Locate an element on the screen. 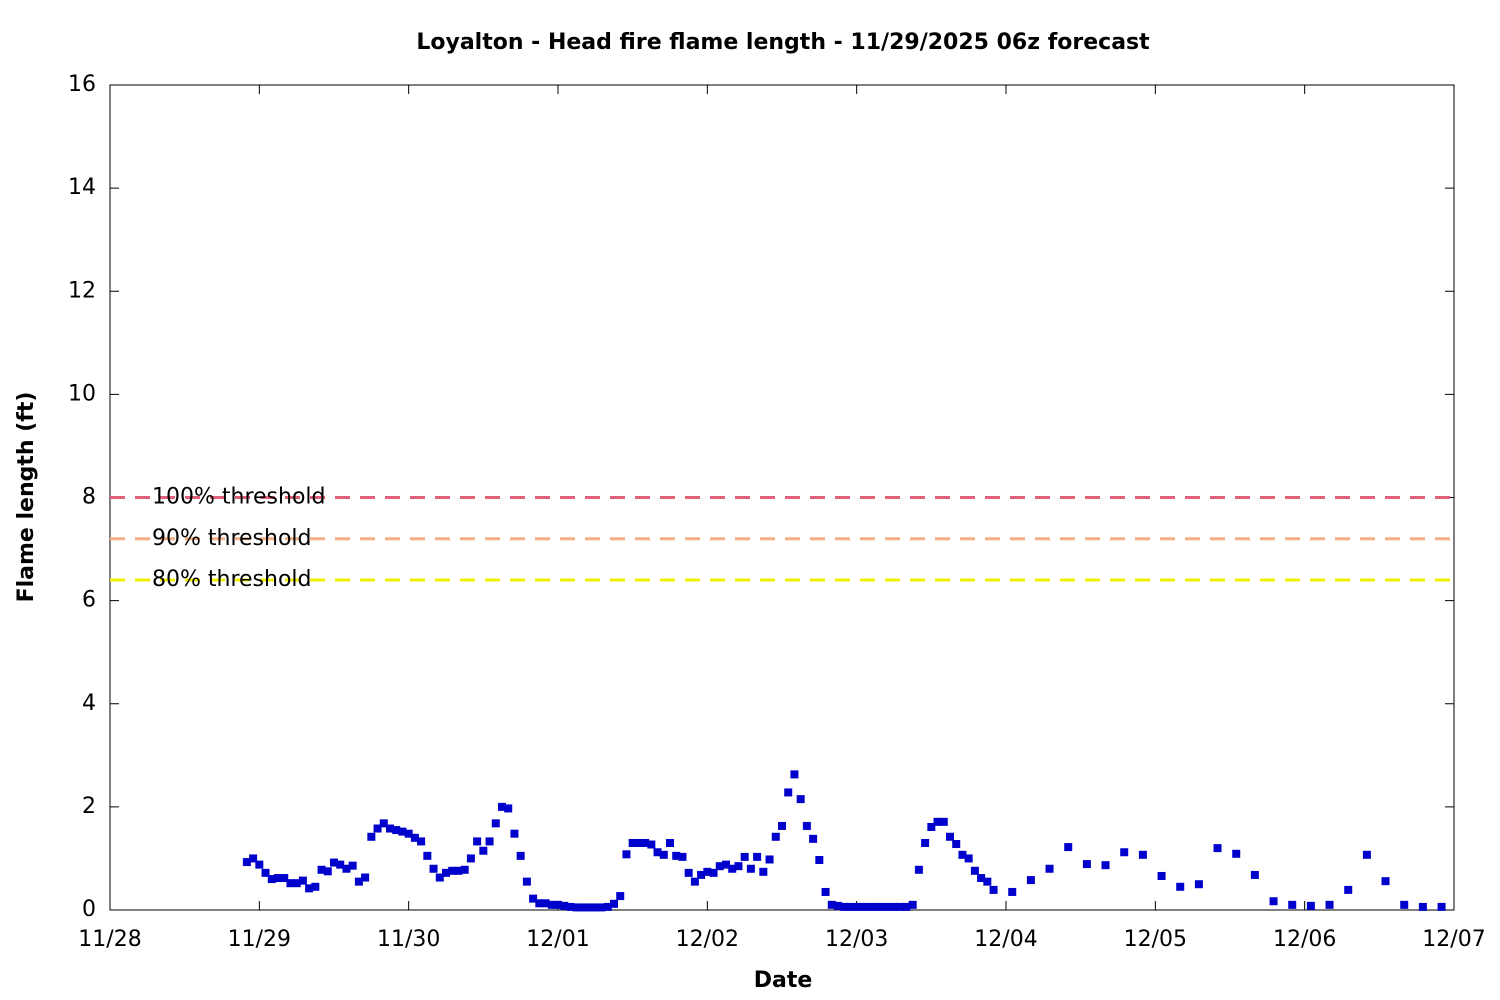  x-tick-label: 12/01 is located at coordinates (557, 939).